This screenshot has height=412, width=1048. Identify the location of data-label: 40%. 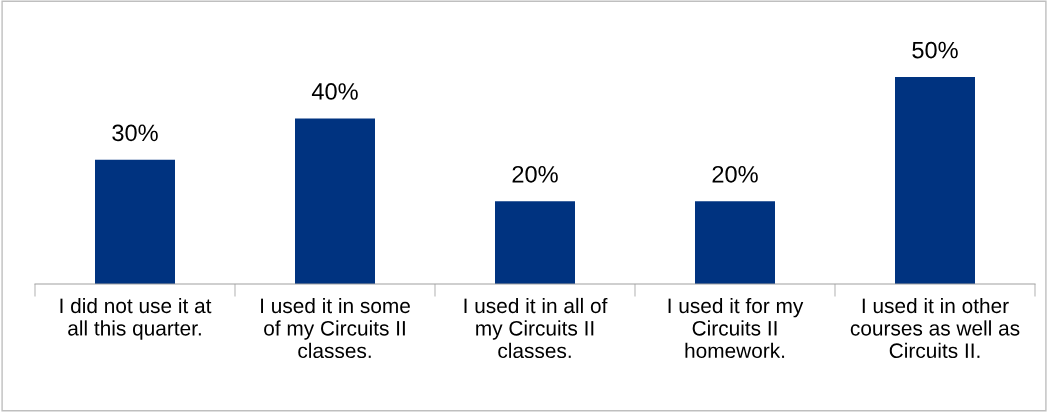
(334, 91).